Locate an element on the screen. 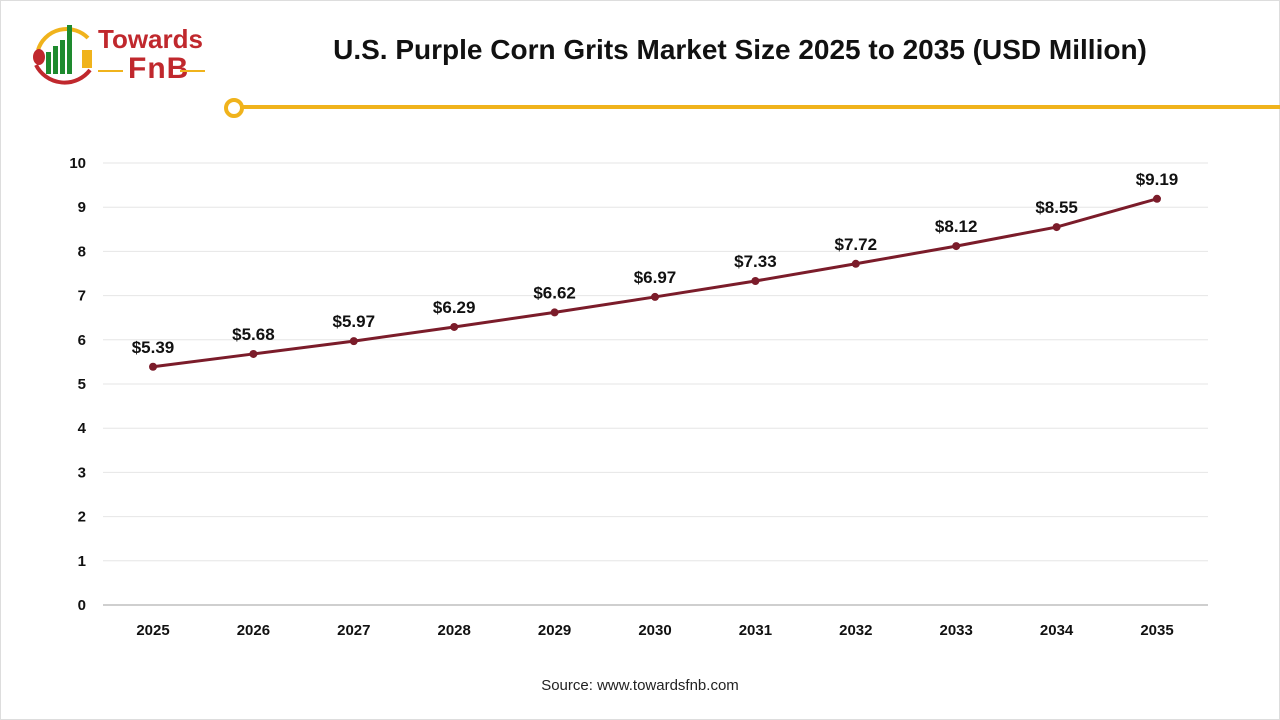 Image resolution: width=1280 pixels, height=720 pixels. y-tick-label: 10 is located at coordinates (77, 163).